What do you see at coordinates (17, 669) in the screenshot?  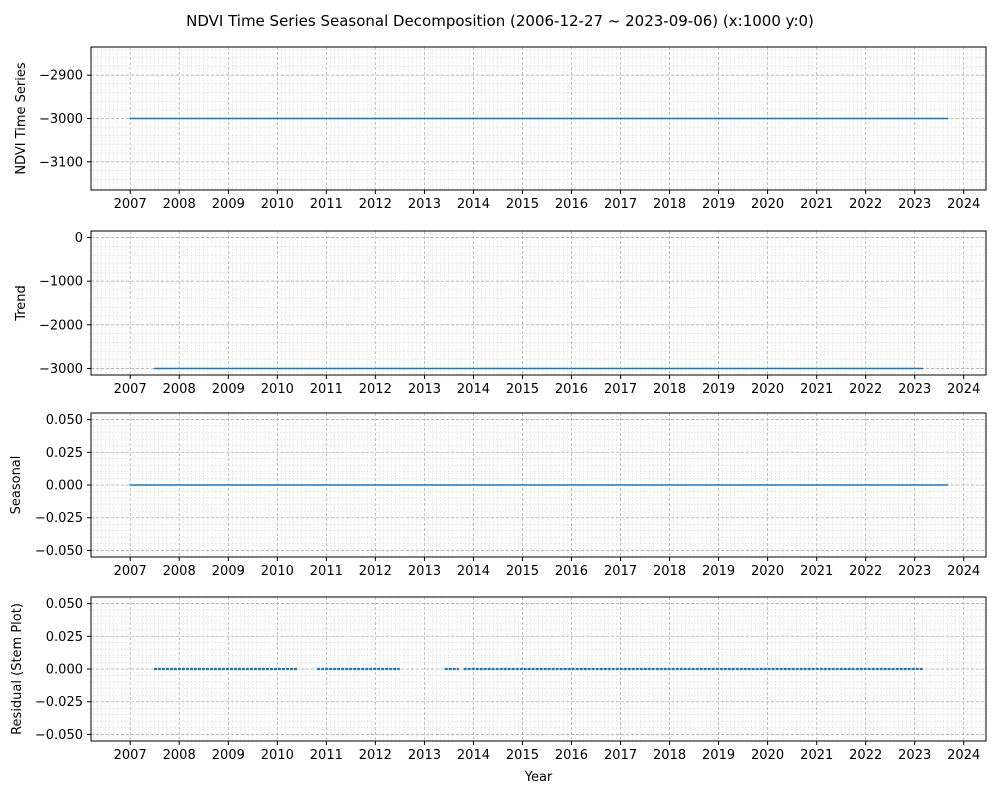 I see `y-axis-label: Residual (Stem Plot)` at bounding box center [17, 669].